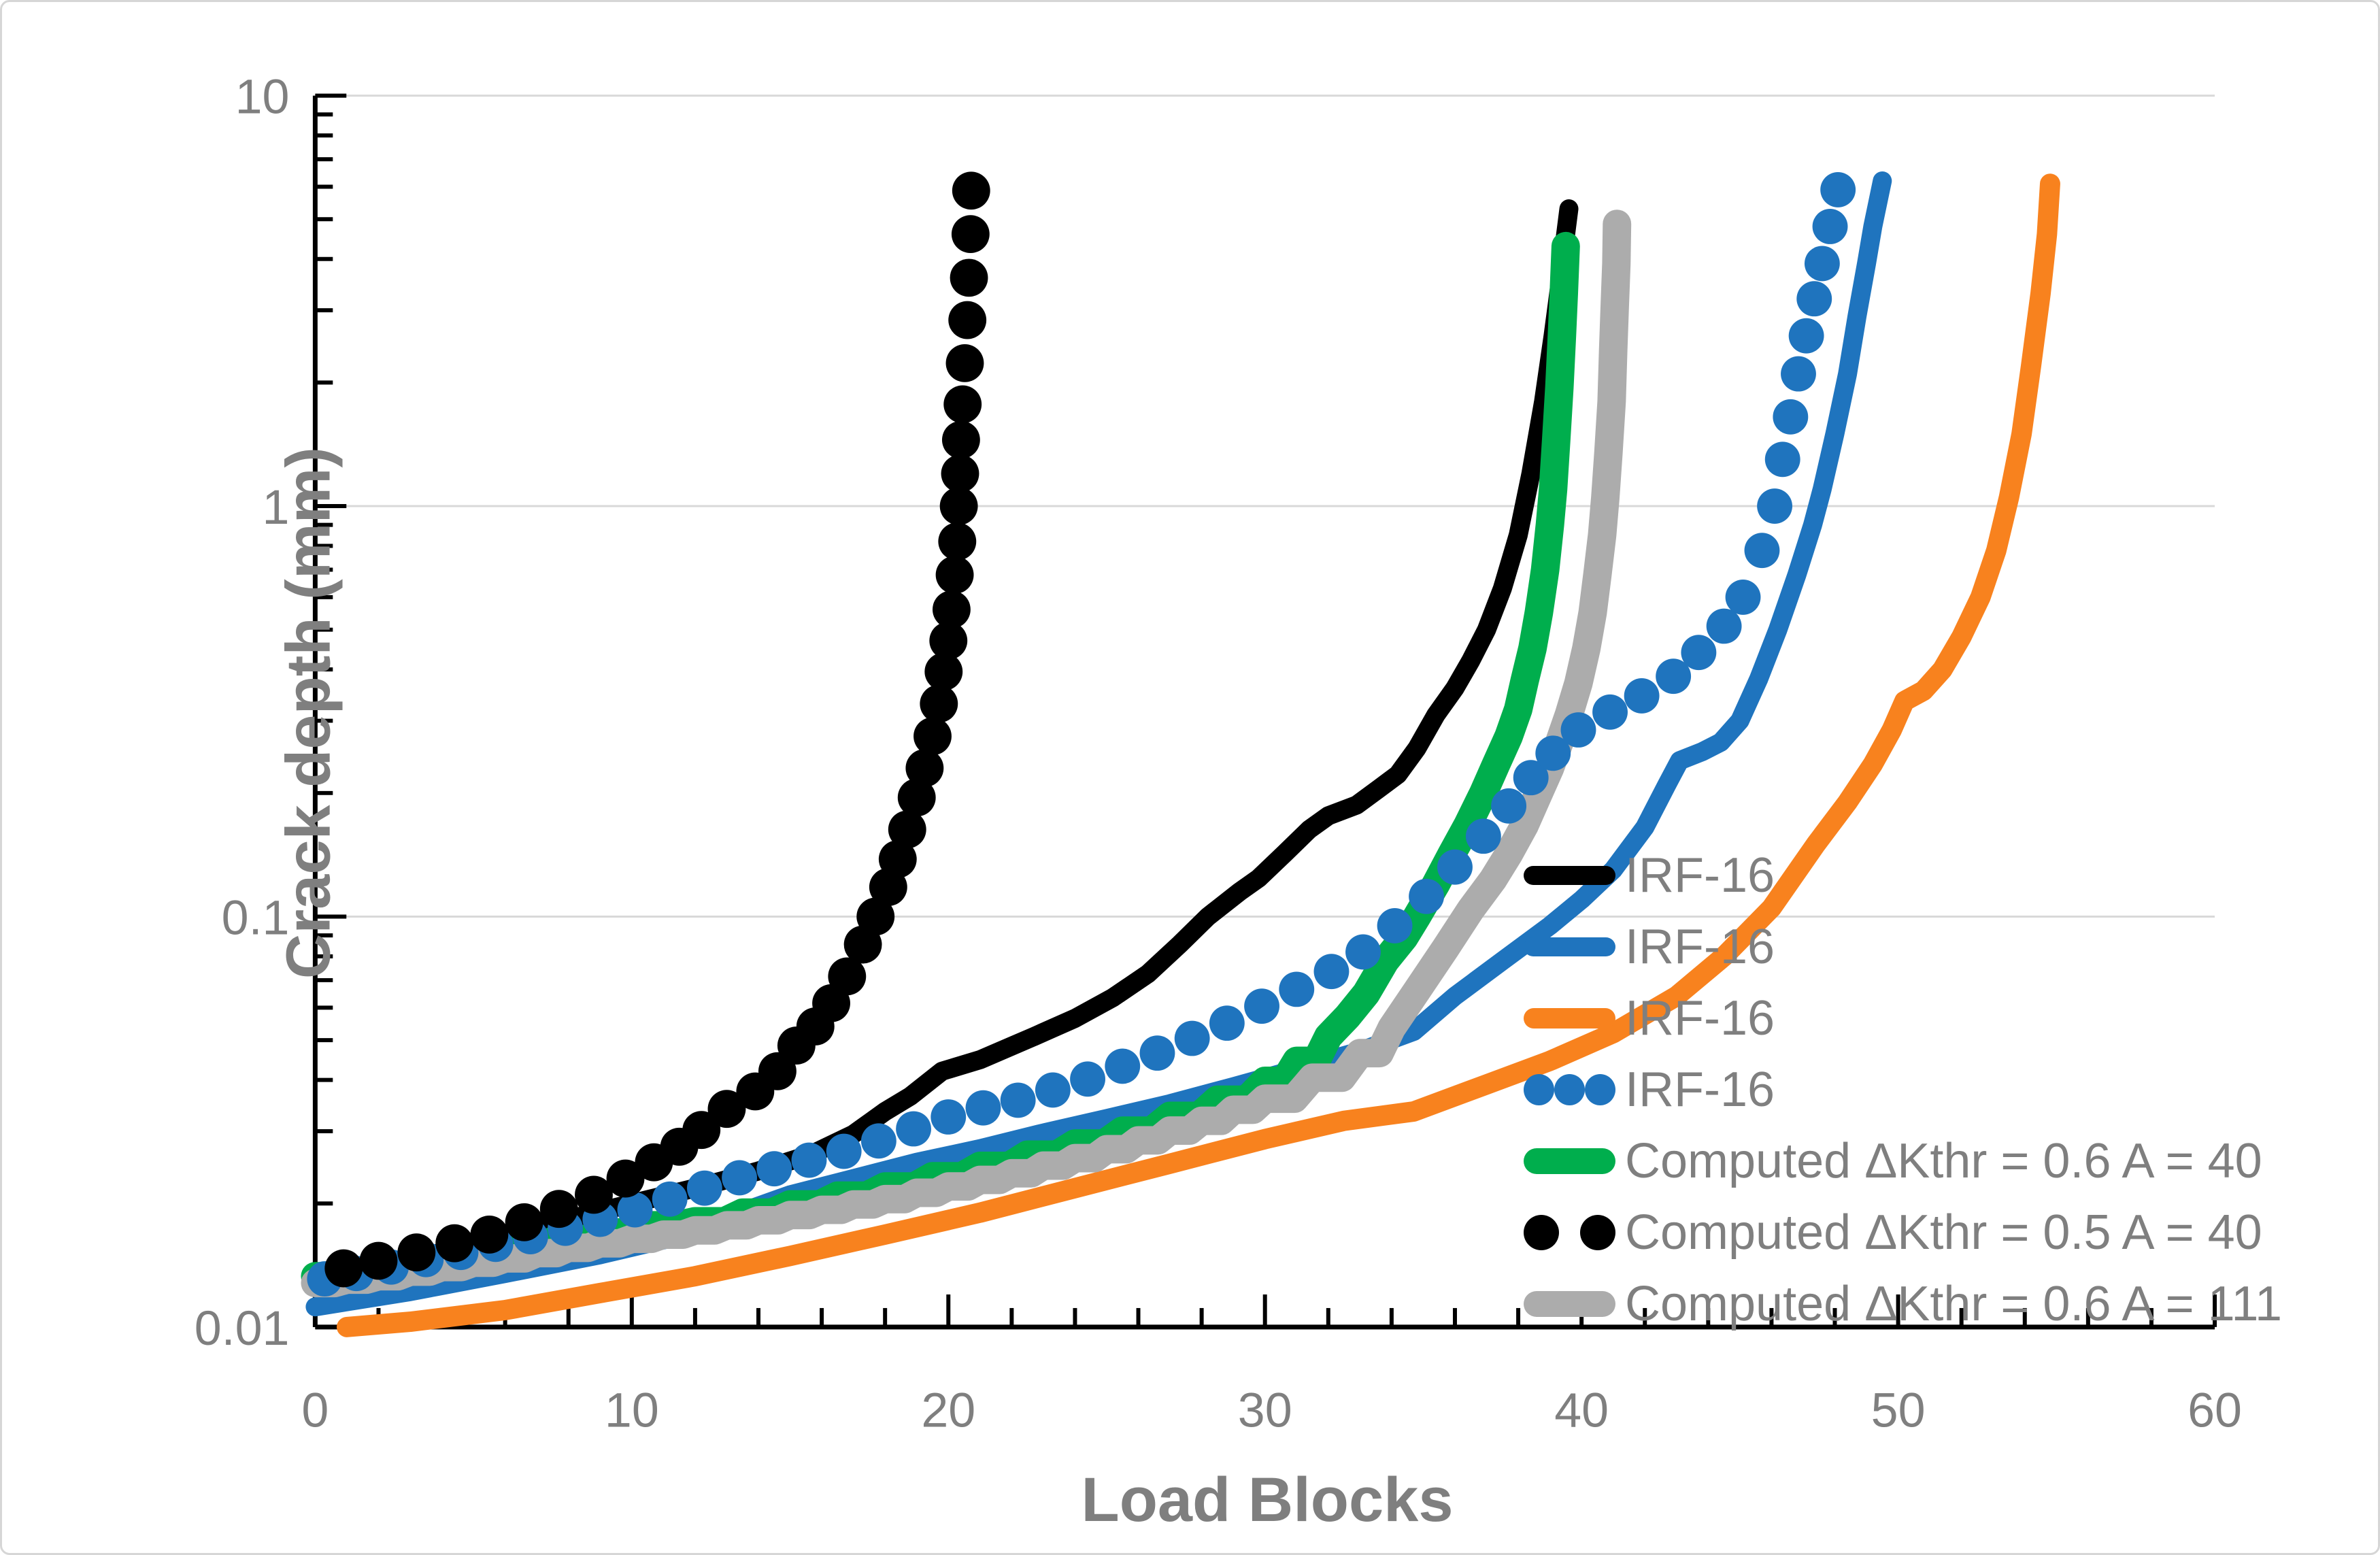 The image size is (2380, 1555). Describe the element at coordinates (1581, 1410) in the screenshot. I see `x-tick-label: 40` at that location.